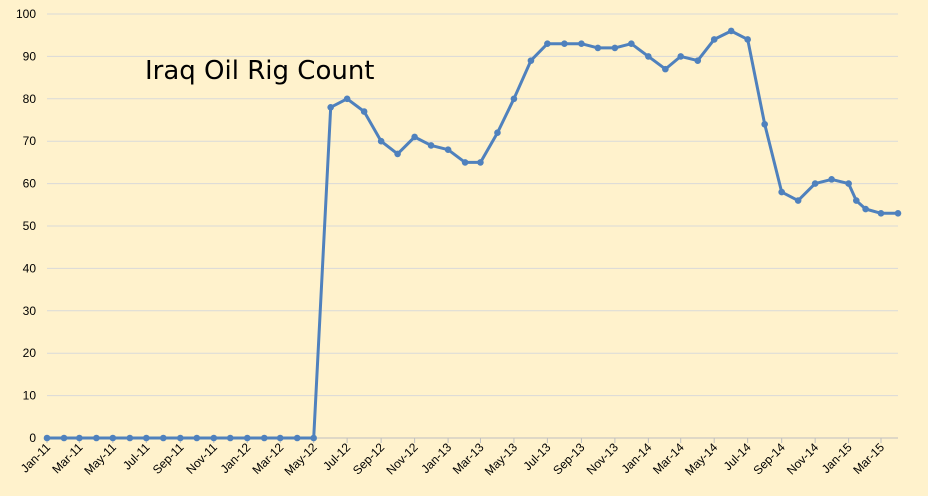 The width and height of the screenshot is (928, 496). I want to click on x-tick-label: Nov-13, so click(602, 458).